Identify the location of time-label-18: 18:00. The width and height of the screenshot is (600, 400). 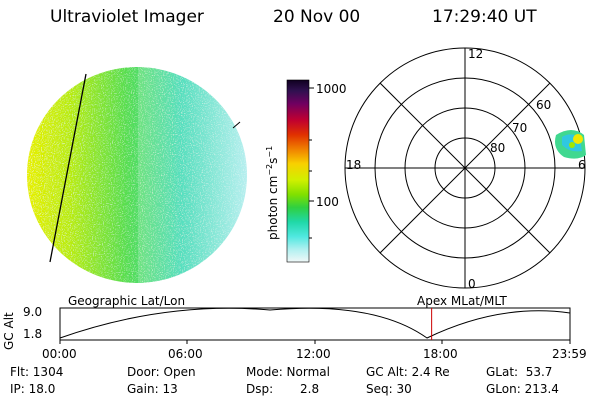
(440, 354).